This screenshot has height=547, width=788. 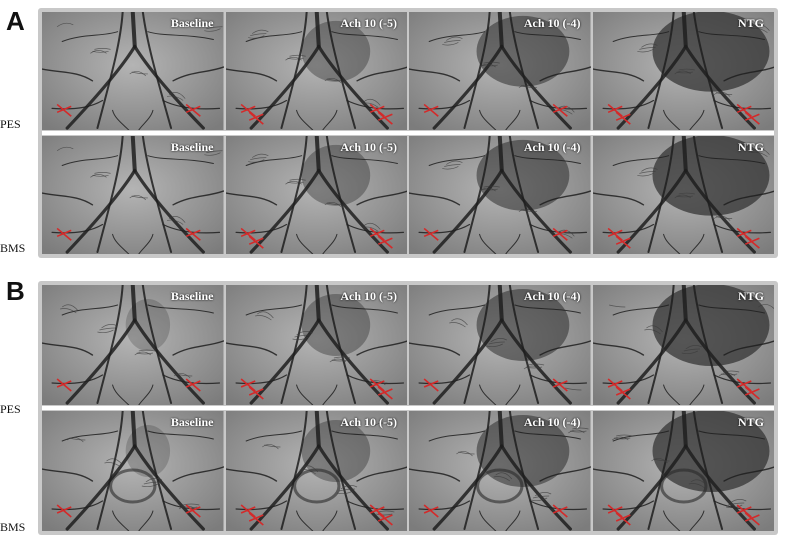 What do you see at coordinates (15, 291) in the screenshot?
I see `panel-letter-b: B` at bounding box center [15, 291].